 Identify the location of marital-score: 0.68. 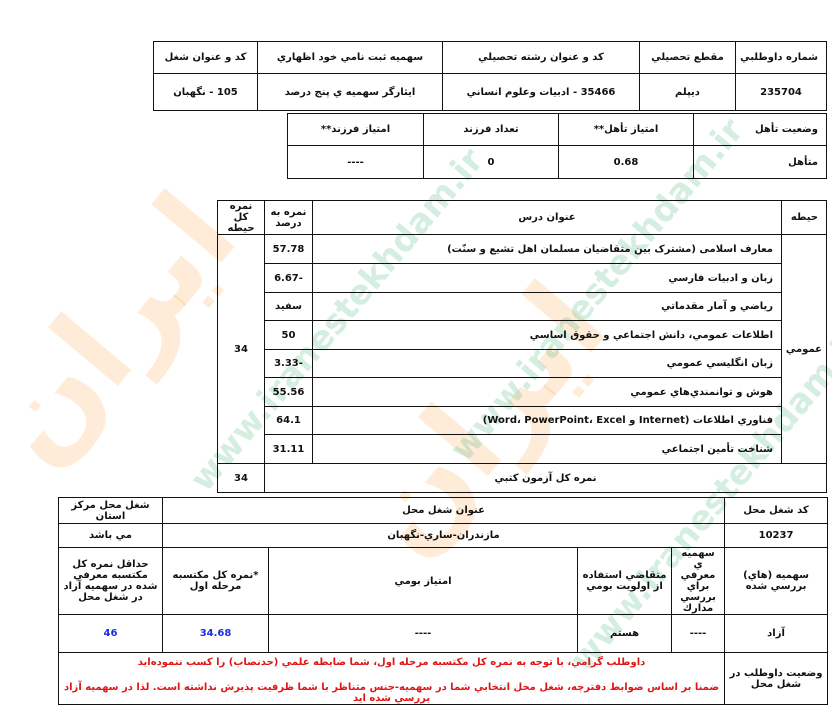
(626, 162).